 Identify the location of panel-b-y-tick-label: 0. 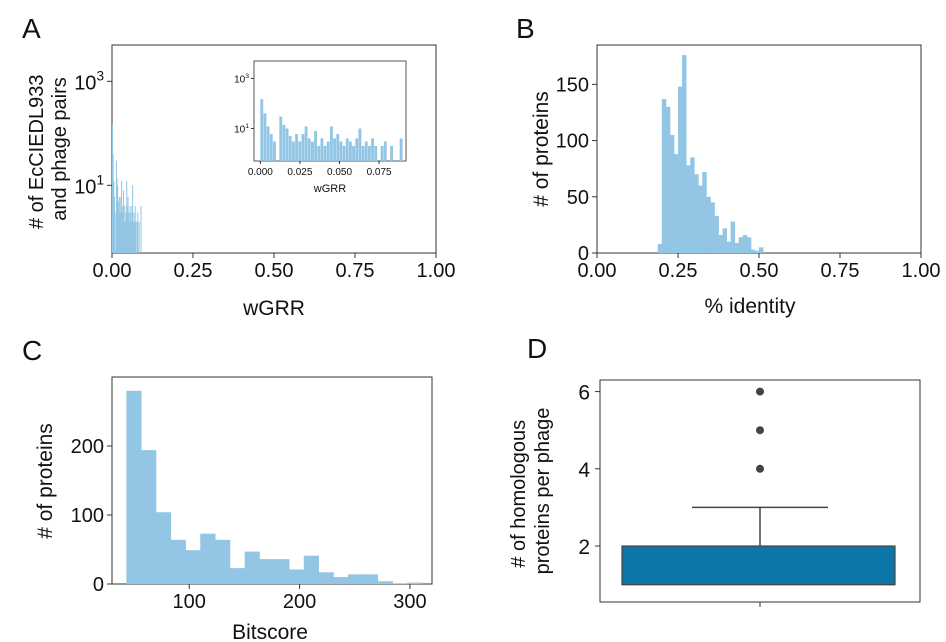
(583, 254).